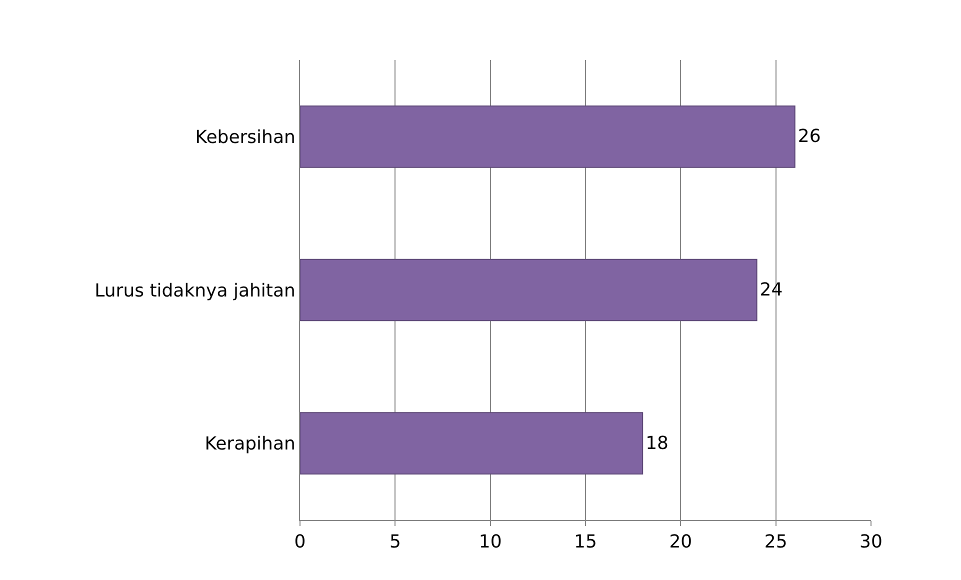 The height and width of the screenshot is (580, 961). What do you see at coordinates (657, 443) in the screenshot?
I see `data-label: 18` at bounding box center [657, 443].